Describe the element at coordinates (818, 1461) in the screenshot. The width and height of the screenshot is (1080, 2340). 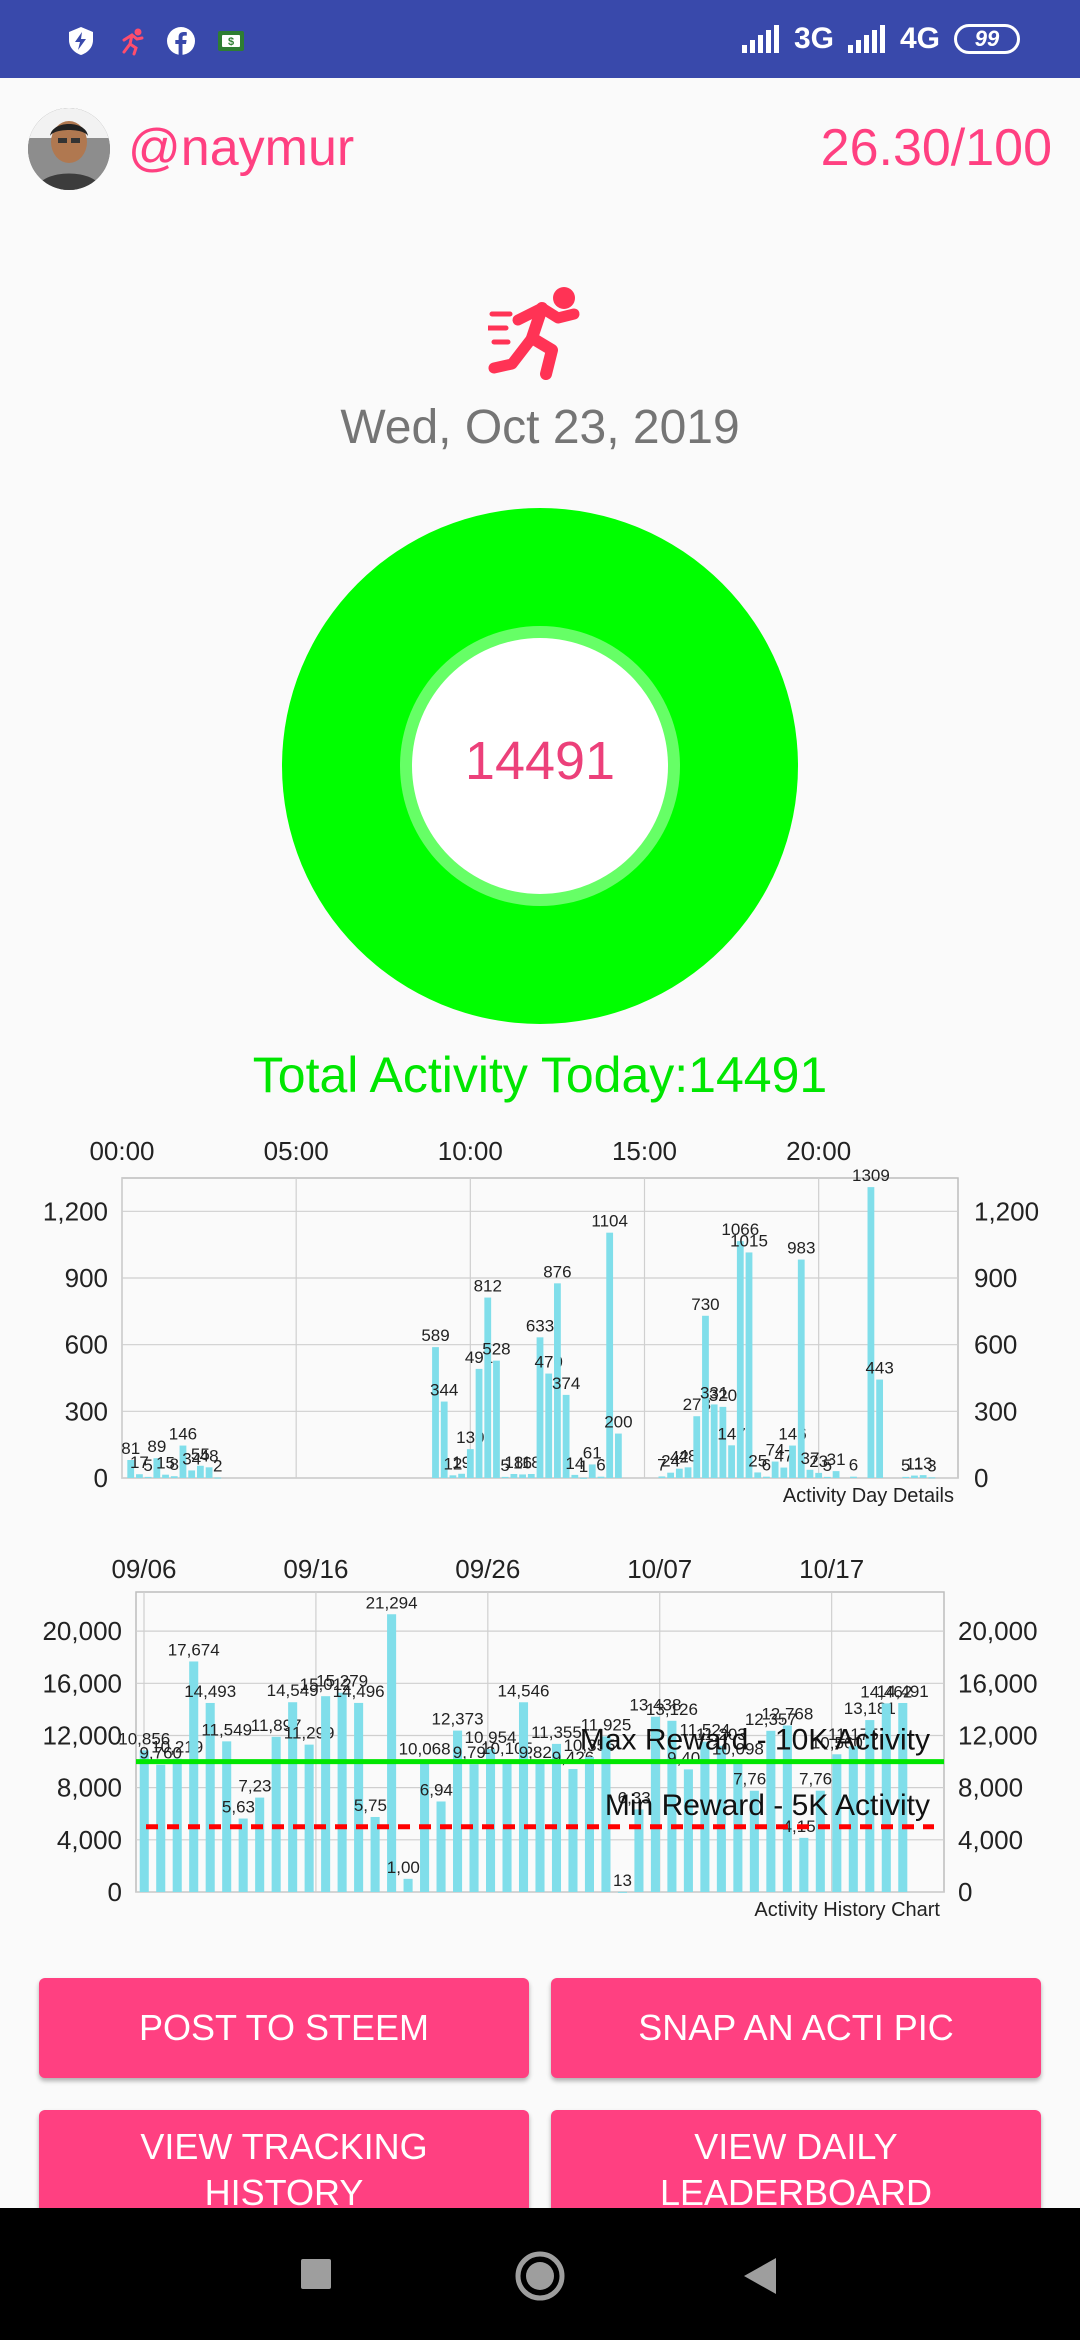
I see `bar-label: 23` at that location.